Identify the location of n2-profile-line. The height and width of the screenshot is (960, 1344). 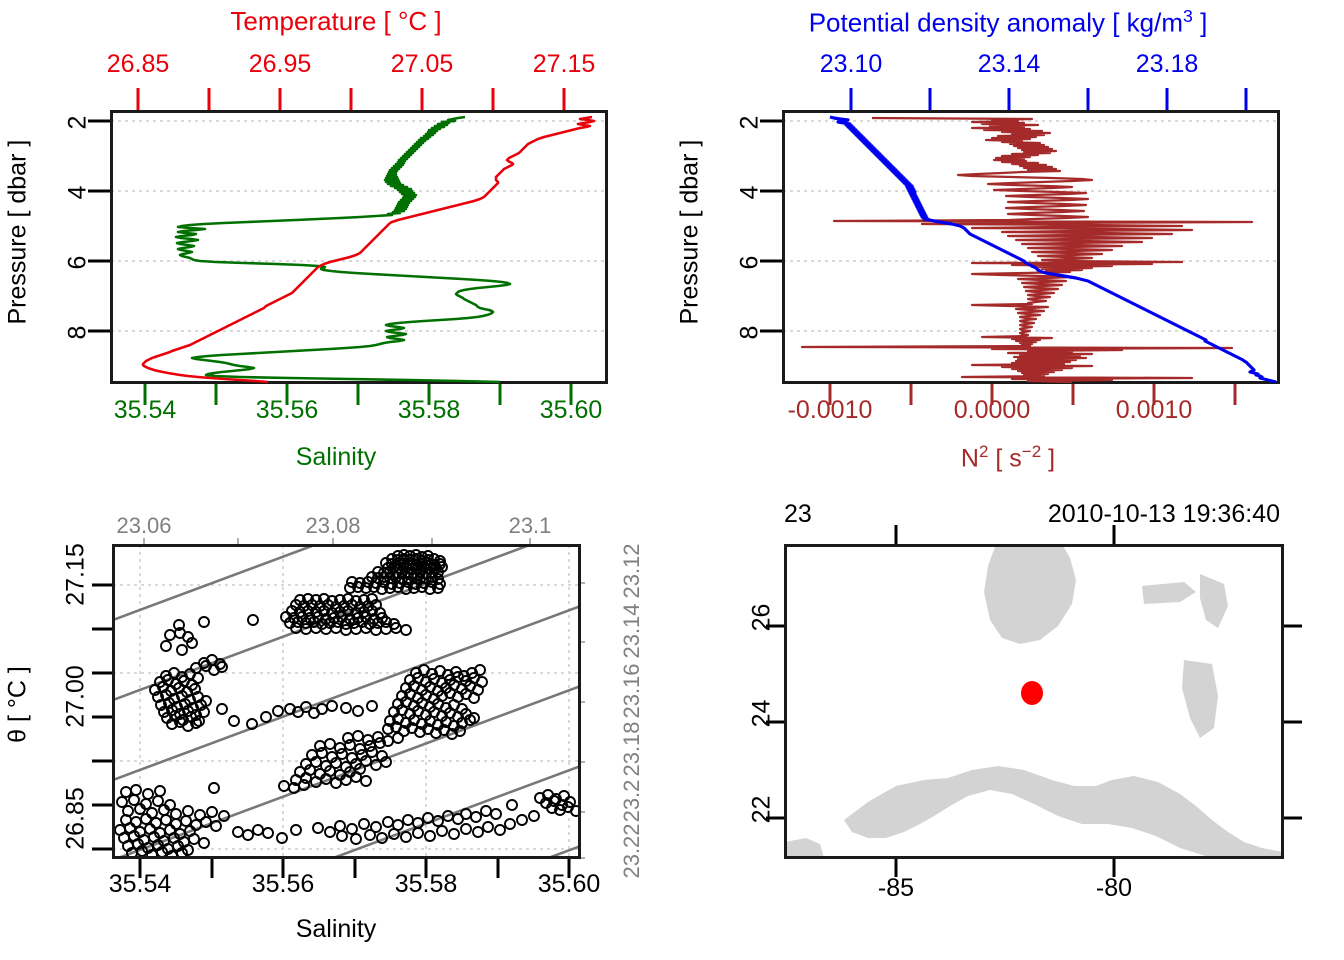
(1027, 250).